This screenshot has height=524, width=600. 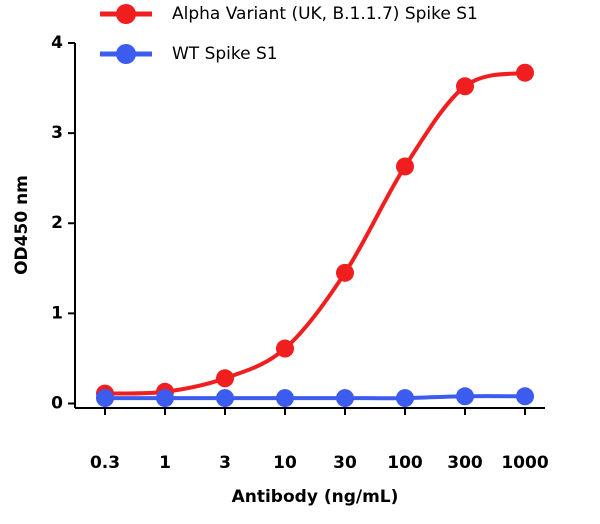 What do you see at coordinates (315, 497) in the screenshot?
I see `x-axis-label: Antibody (ng/mL)` at bounding box center [315, 497].